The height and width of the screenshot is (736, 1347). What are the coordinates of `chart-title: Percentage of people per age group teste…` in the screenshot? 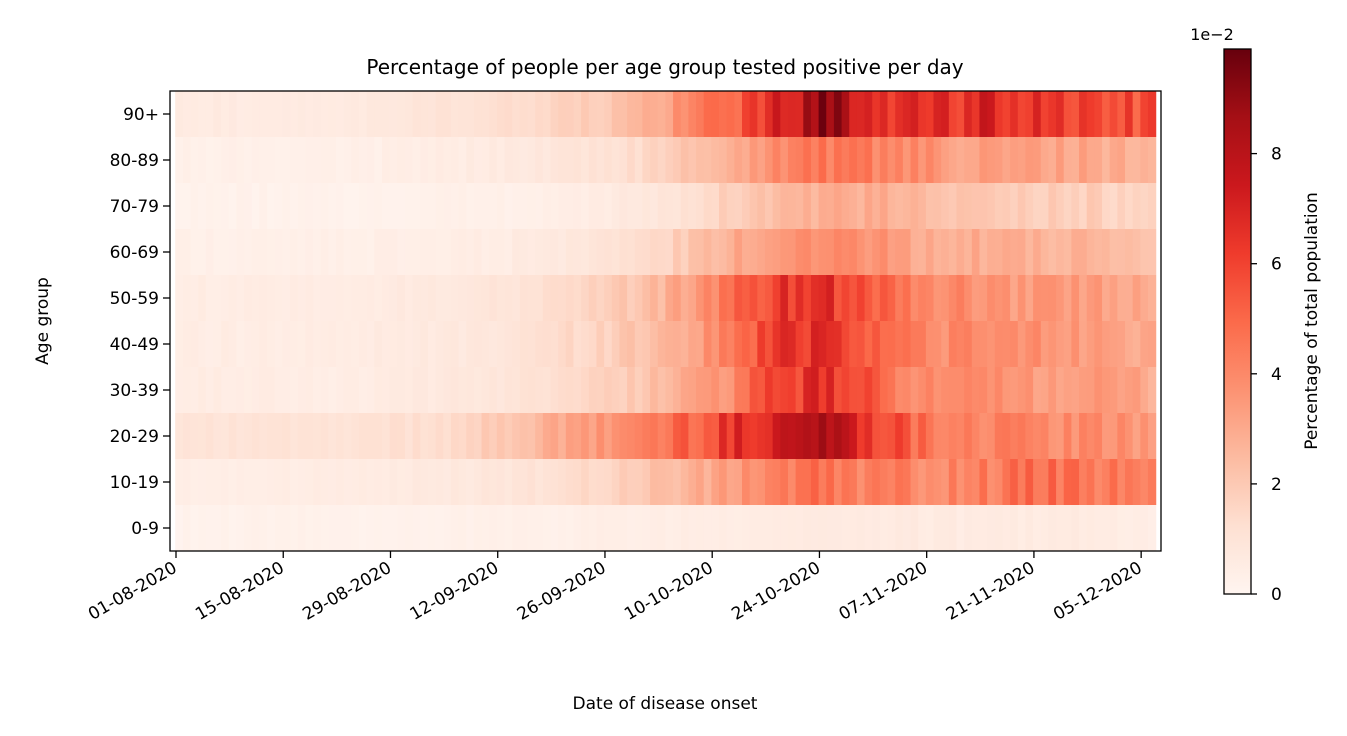 It's located at (664, 67).